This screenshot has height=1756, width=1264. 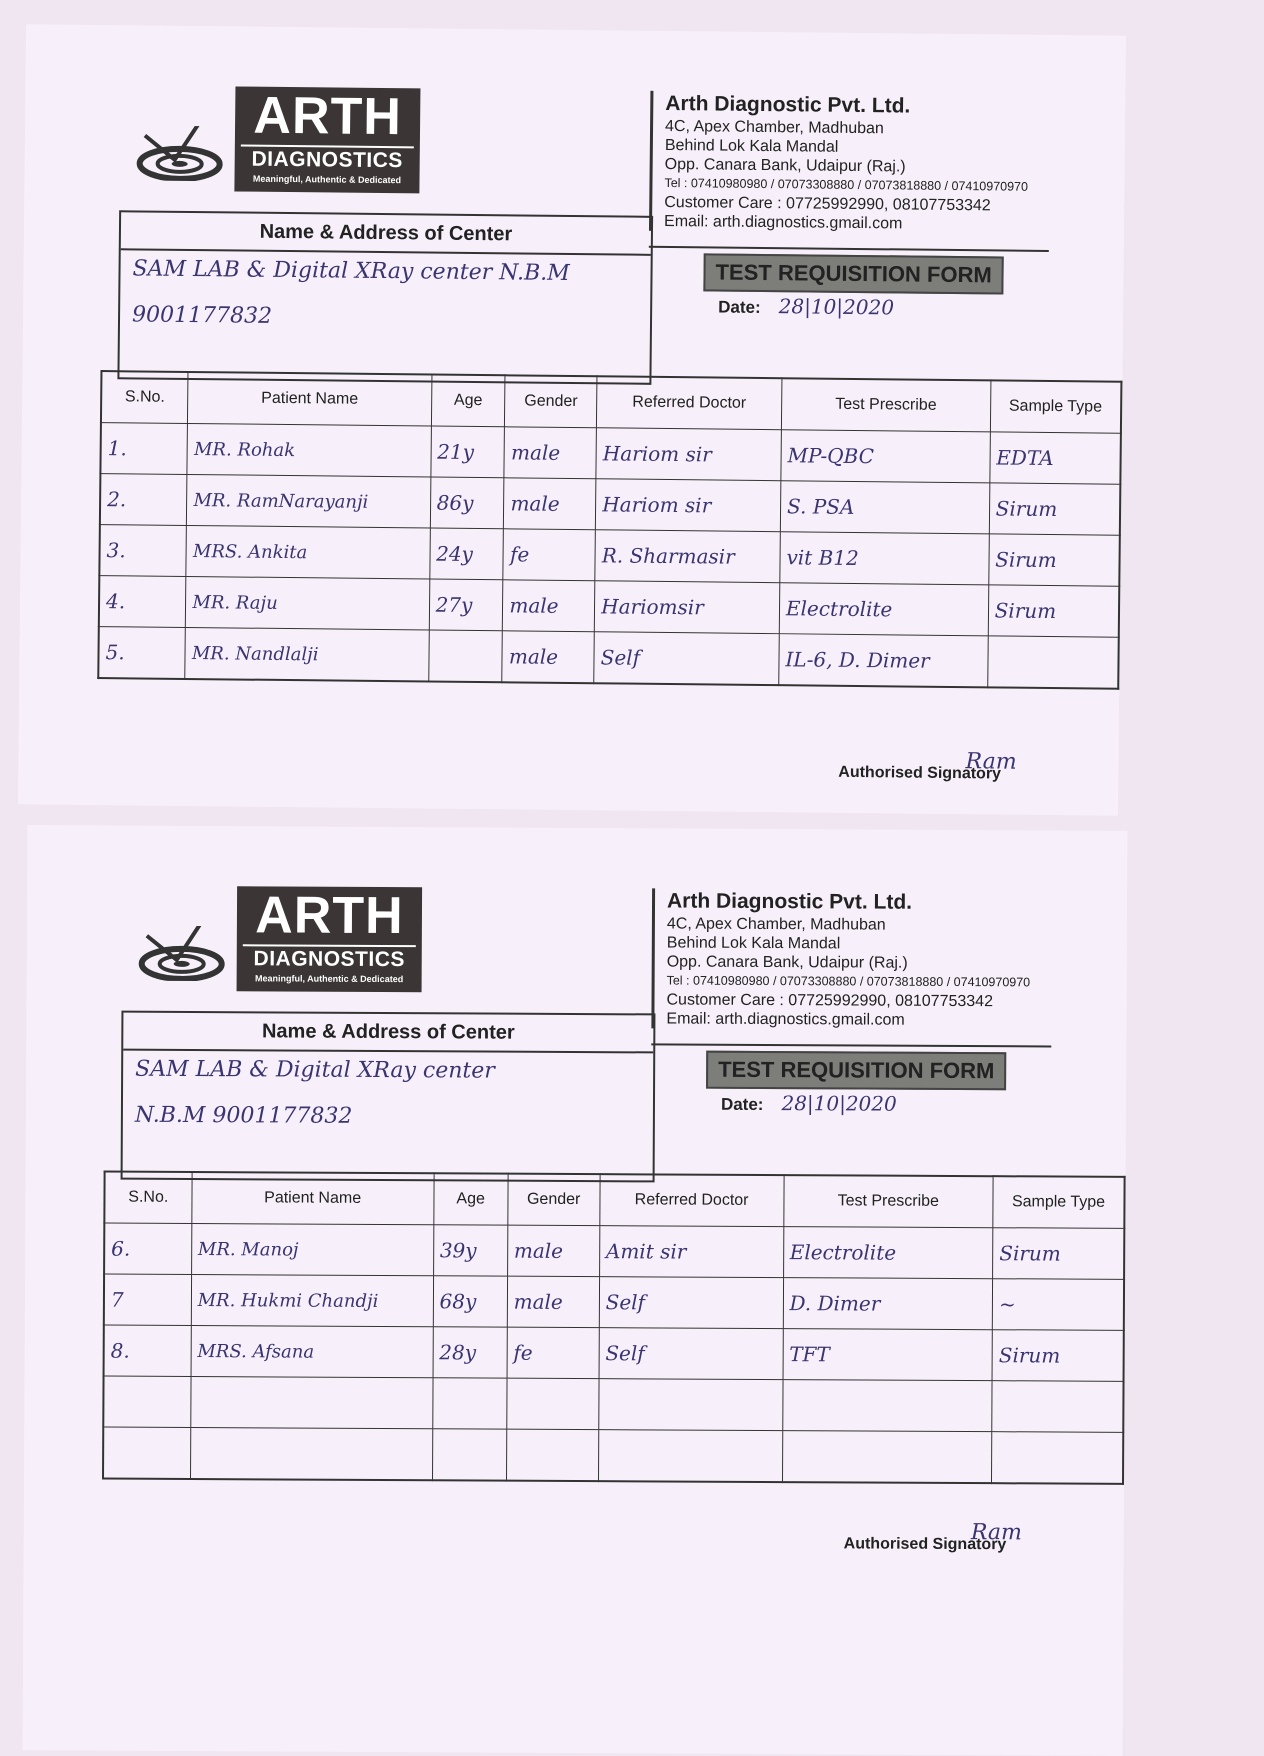 I want to click on cell-test-prescribe: TFT, so click(x=887, y=1354).